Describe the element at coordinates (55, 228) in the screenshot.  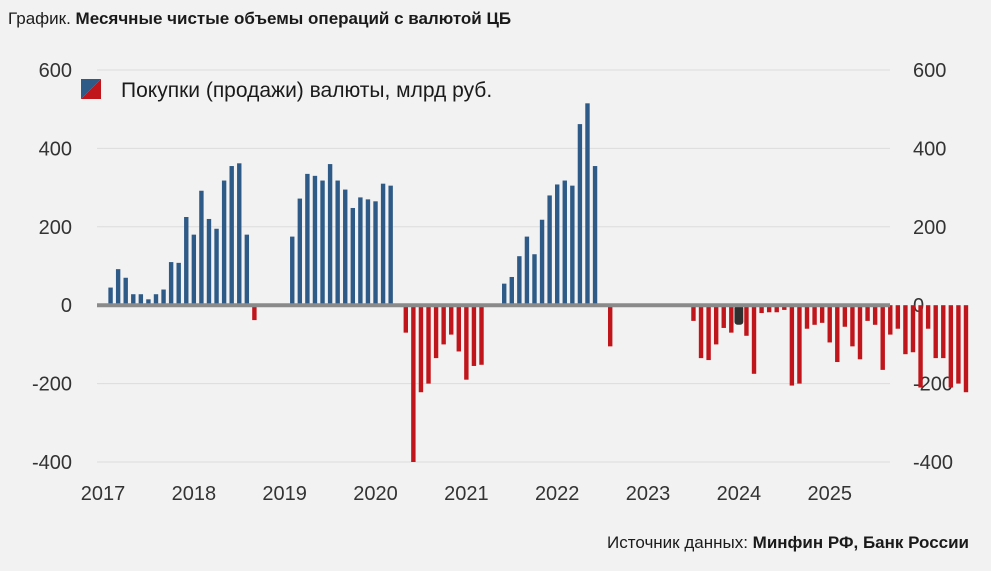
I see `y-tick-left: 200` at that location.